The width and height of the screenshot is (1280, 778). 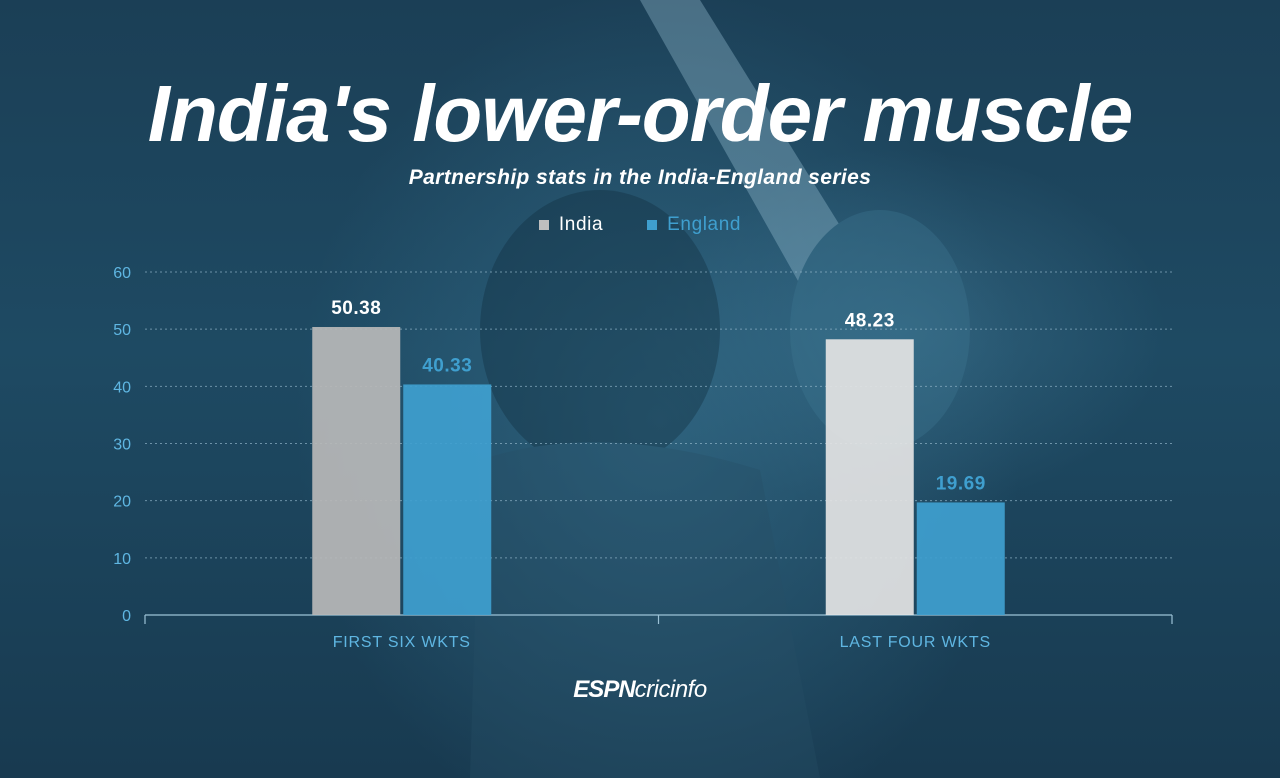 I want to click on logo-espn-text: ESPN, so click(x=604, y=689).